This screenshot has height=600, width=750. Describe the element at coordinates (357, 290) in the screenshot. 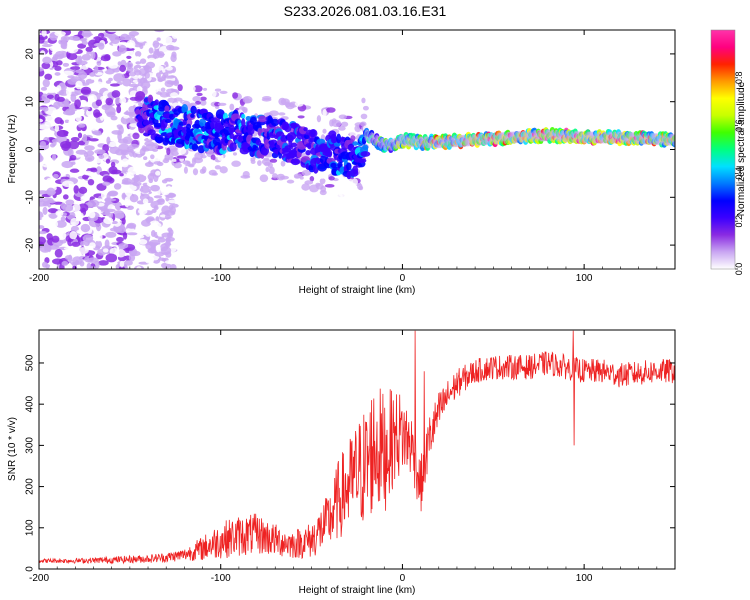

I see `spectrogram-x-label: Height of straight line (km)` at that location.